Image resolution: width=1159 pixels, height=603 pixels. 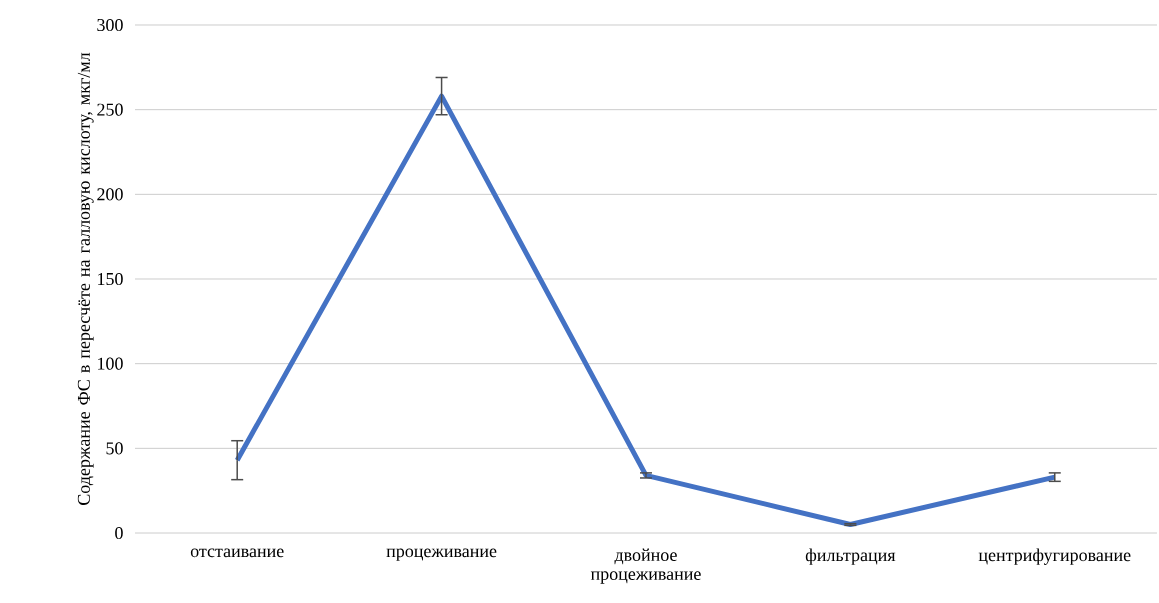 I want to click on x-tick-label: отстаивание, so click(x=237, y=553).